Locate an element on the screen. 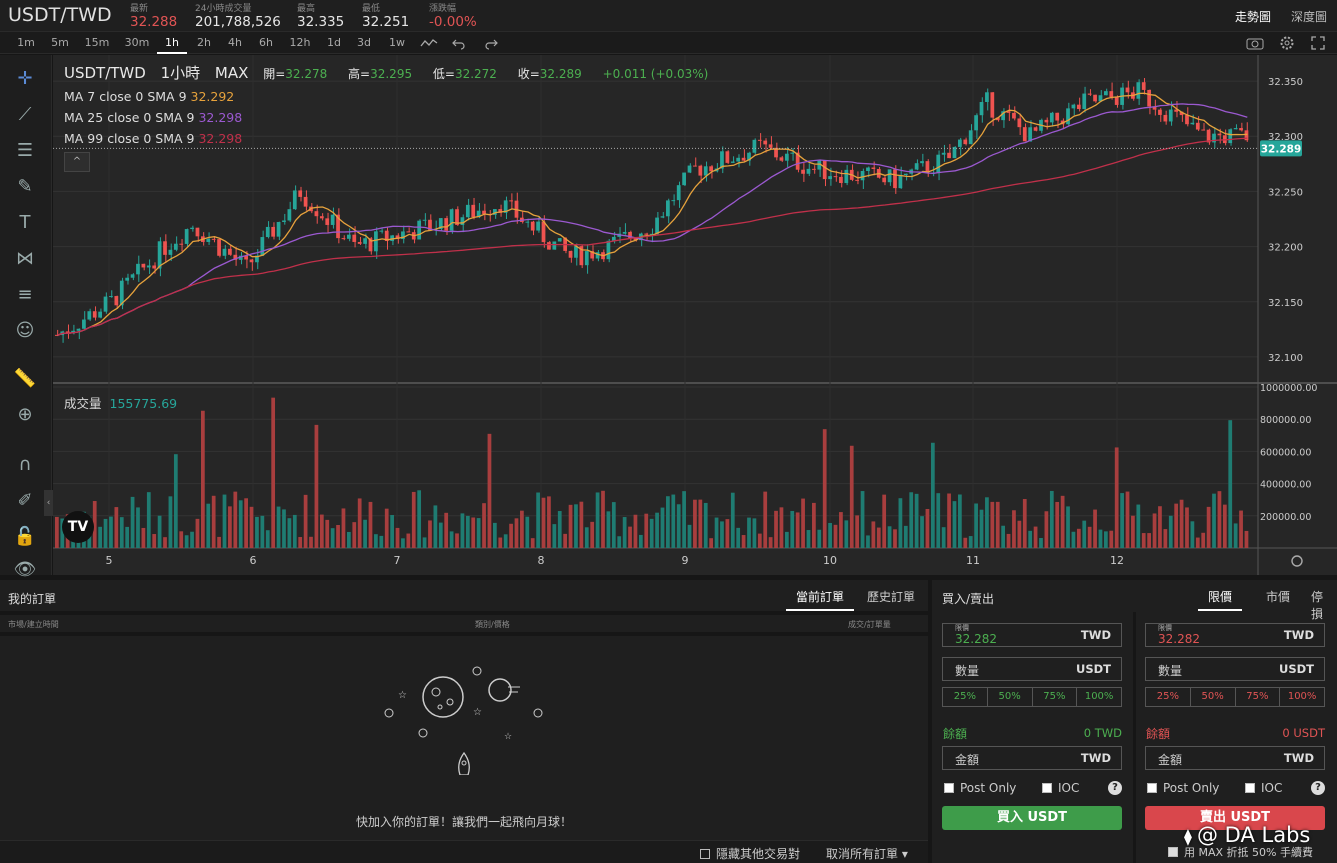 This screenshot has height=863, width=1337. cancel-all-orders-dropdown: 取消所有訂單 ▾ is located at coordinates (867, 854).